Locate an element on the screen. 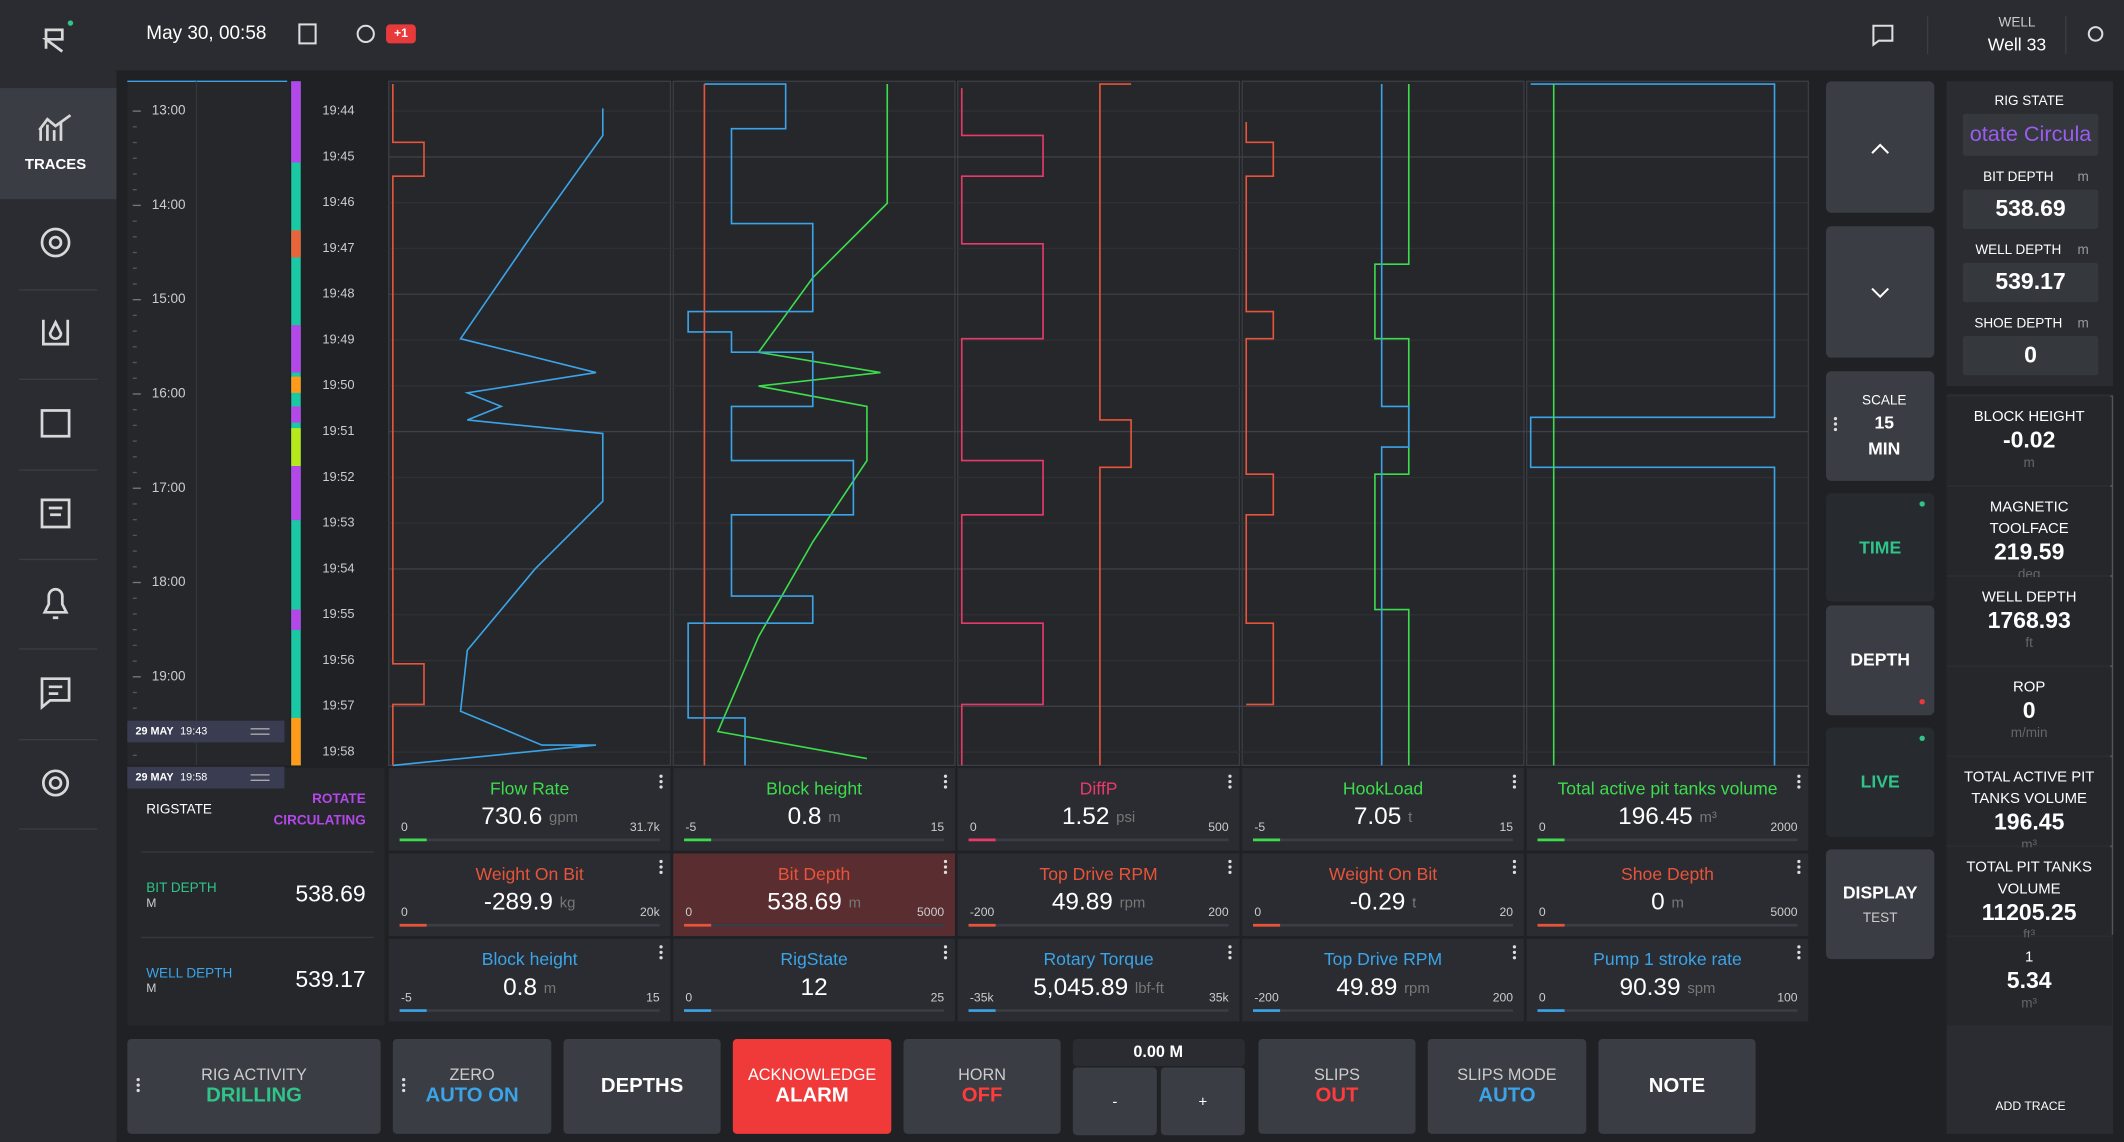 This screenshot has width=2124, height=1142. header-icons is located at coordinates (1201, 35).